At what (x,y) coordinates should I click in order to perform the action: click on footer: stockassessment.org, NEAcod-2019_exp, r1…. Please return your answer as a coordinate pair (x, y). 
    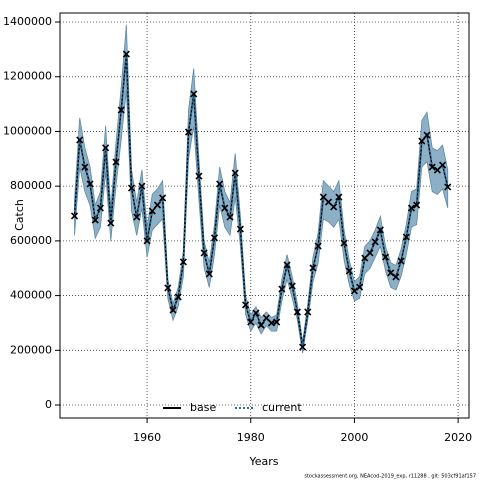
    Looking at the image, I should click on (390, 477).